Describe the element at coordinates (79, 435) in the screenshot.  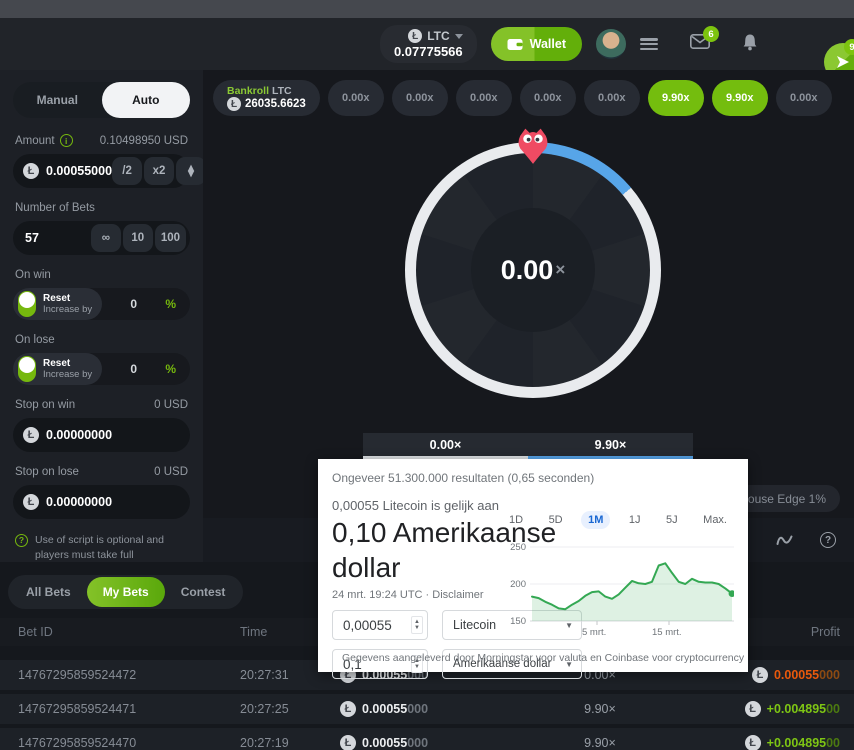
I see `stop-on-win-value: 0.00000000` at that location.